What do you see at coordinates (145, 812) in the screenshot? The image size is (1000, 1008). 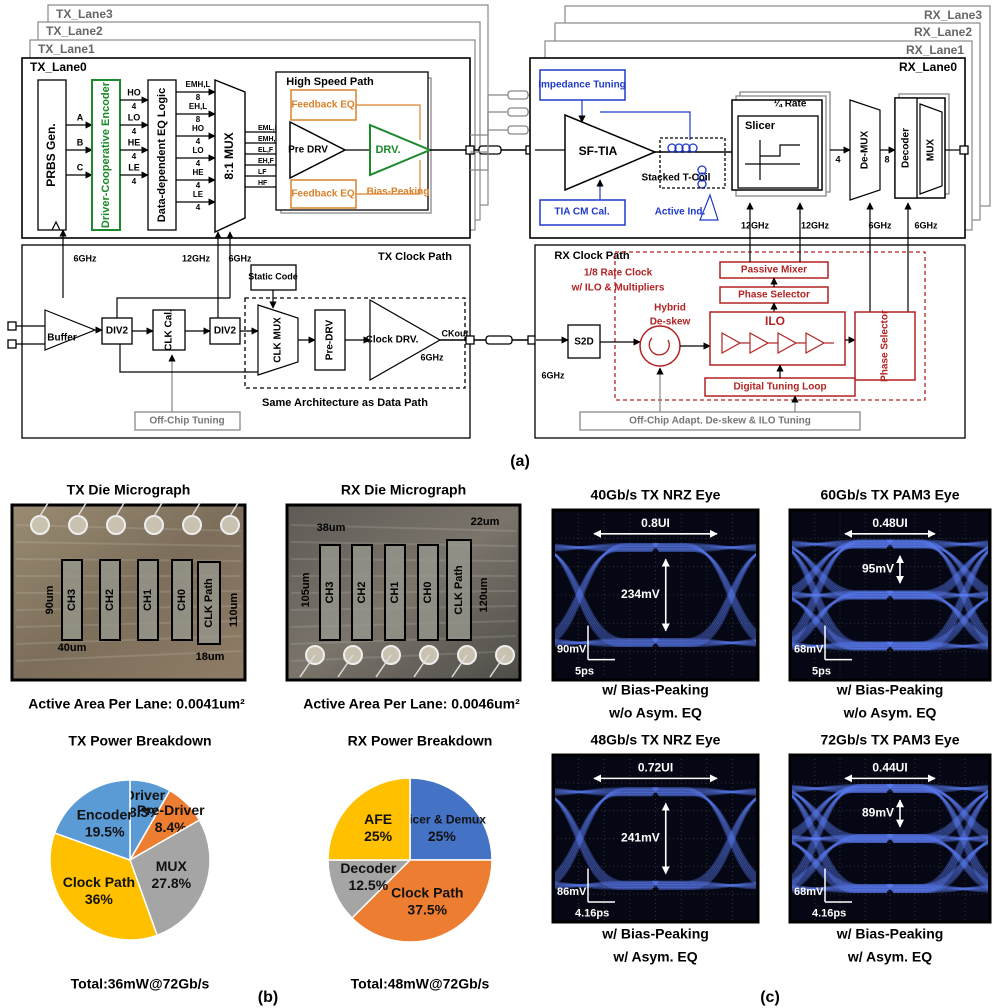 I see `data-label: 8.3%` at bounding box center [145, 812].